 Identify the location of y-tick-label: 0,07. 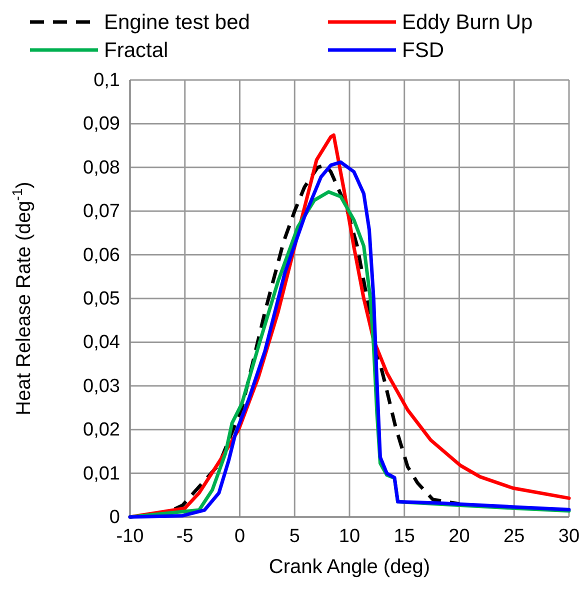
(101, 211).